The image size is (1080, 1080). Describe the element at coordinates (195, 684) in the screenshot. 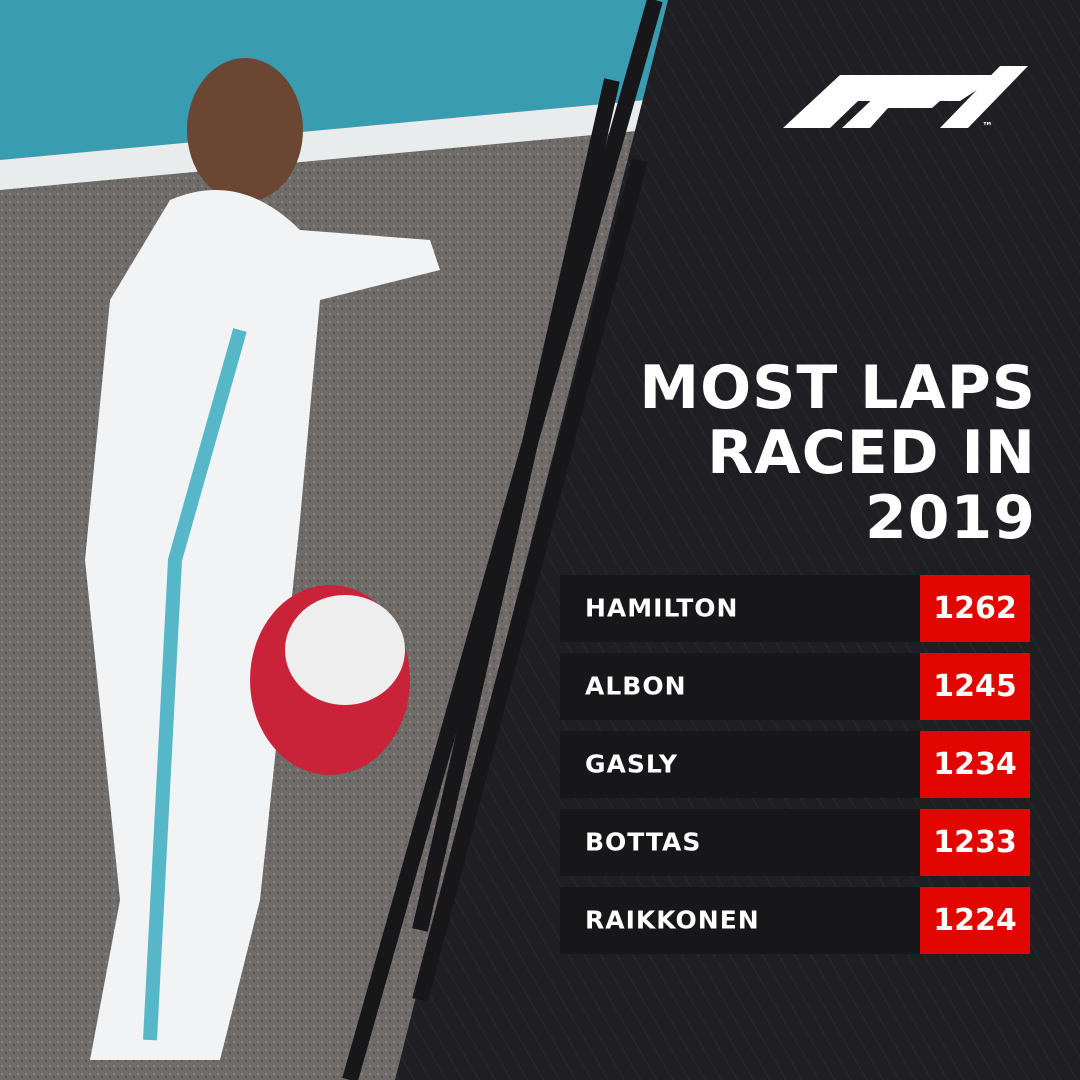

I see `suit-stripe` at that location.